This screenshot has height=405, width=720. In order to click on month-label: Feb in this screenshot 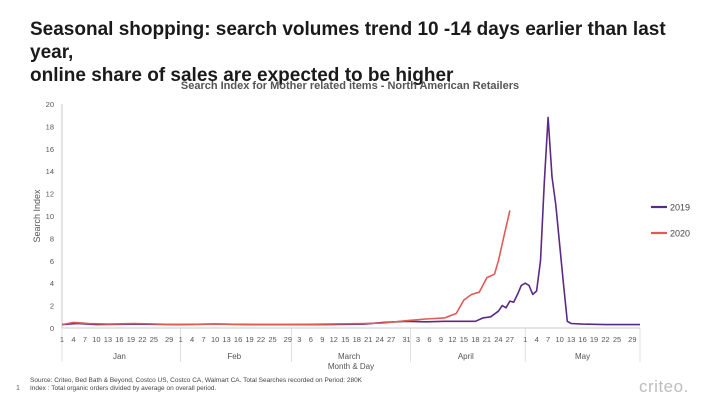, I will do `click(234, 356)`.